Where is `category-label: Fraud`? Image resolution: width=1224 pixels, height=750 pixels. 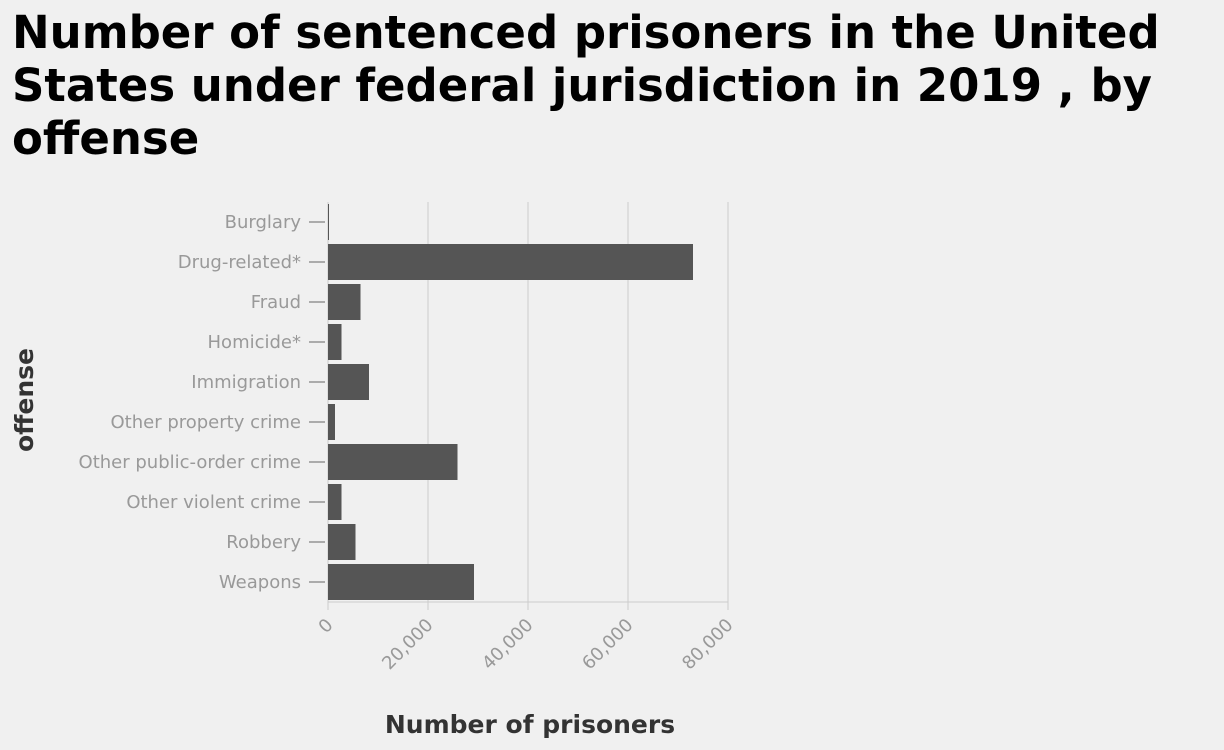 category-label: Fraud is located at coordinates (276, 302).